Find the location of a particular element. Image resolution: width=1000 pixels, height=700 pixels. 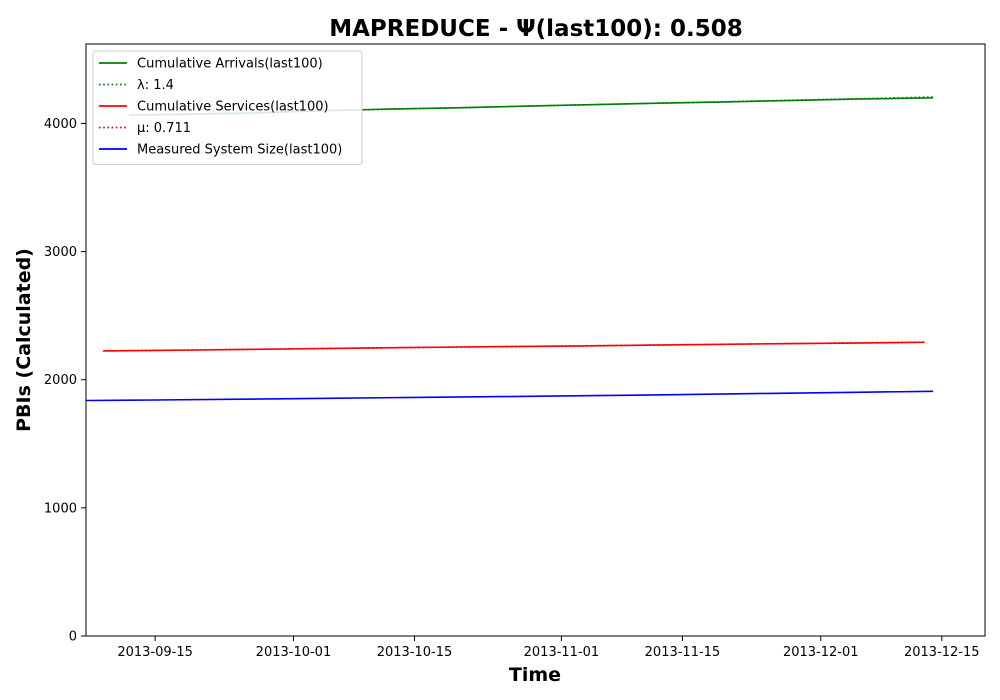

x-tick-label-6: 2013-12-15 is located at coordinates (942, 652).